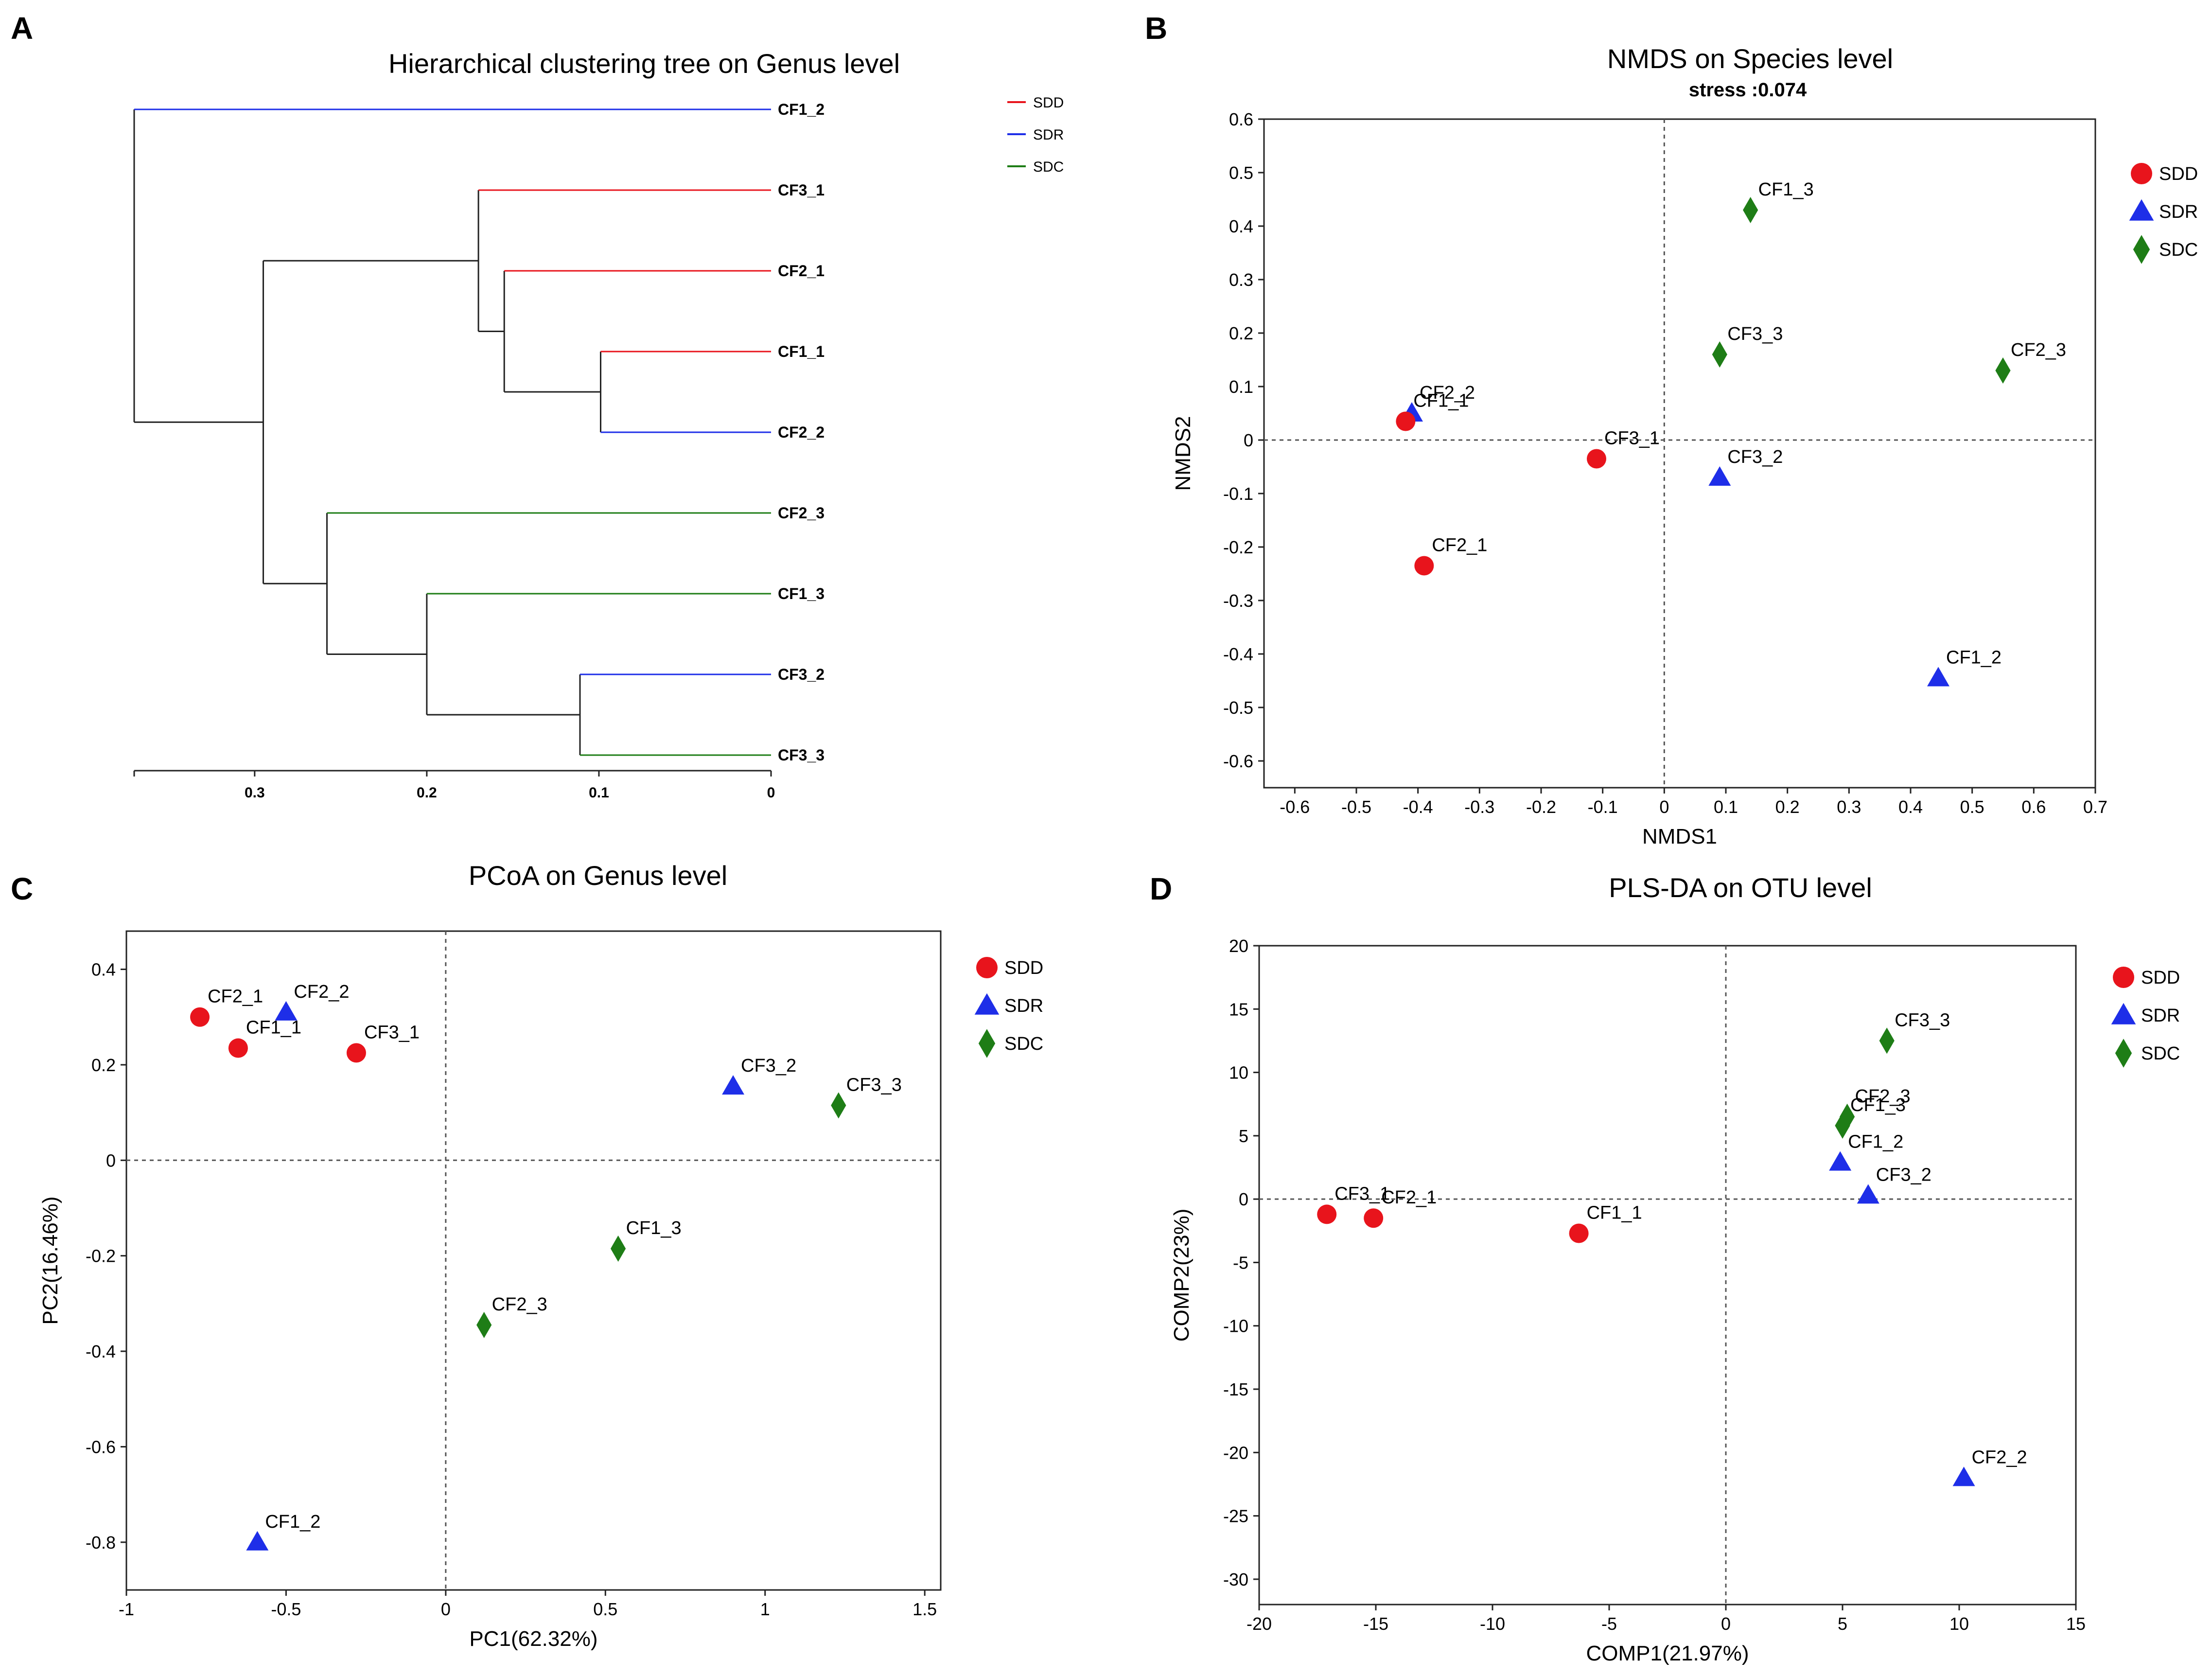  What do you see at coordinates (519, 1304) in the screenshot?
I see `point-label: CF2_3` at bounding box center [519, 1304].